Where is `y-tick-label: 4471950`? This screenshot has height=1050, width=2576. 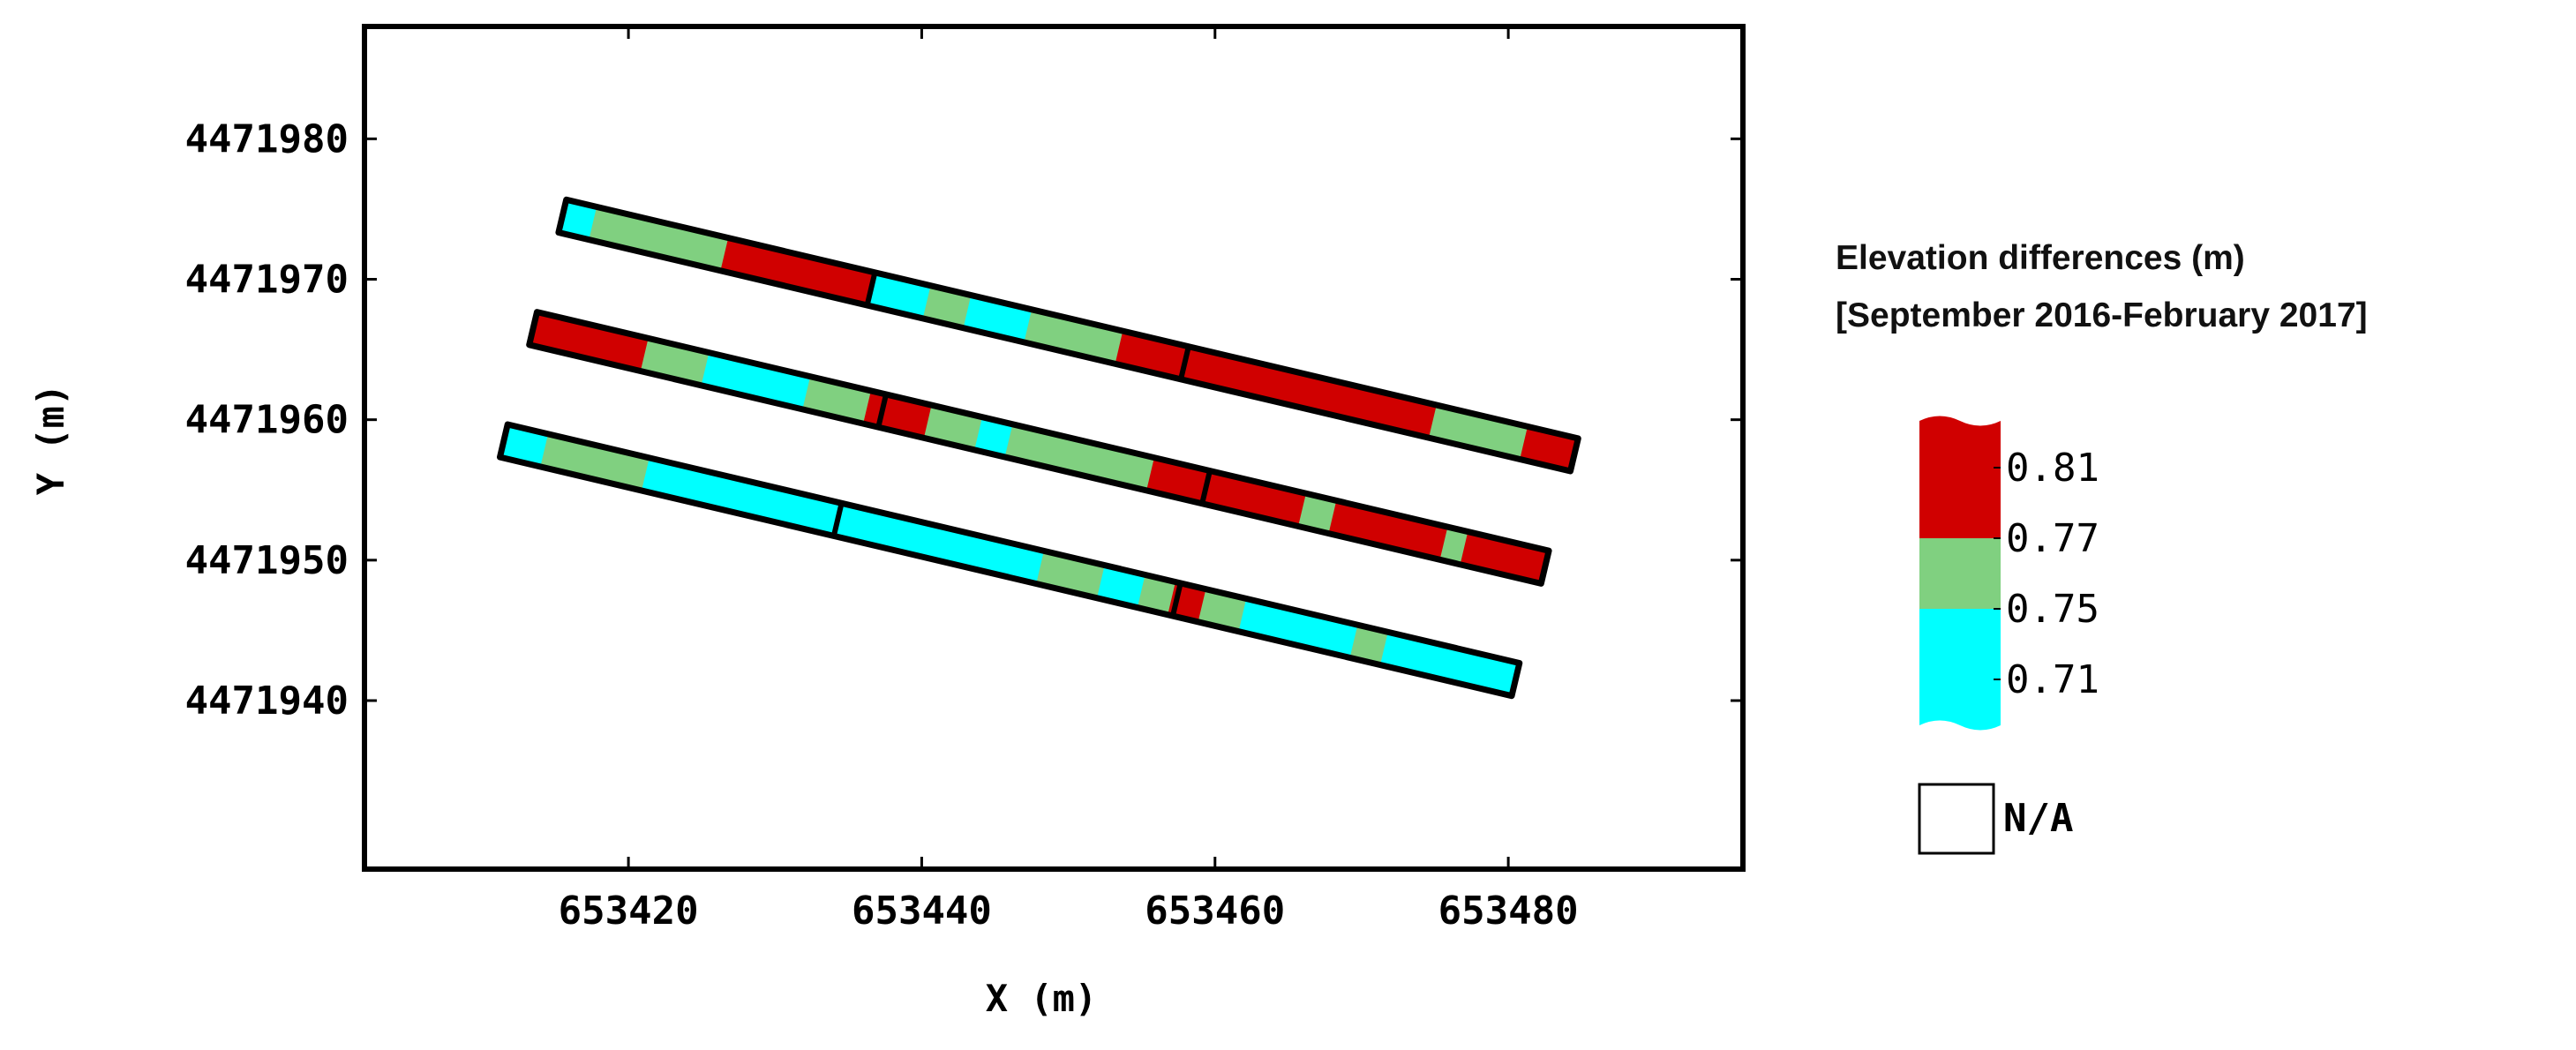
y-tick-label: 4471950 is located at coordinates (267, 560).